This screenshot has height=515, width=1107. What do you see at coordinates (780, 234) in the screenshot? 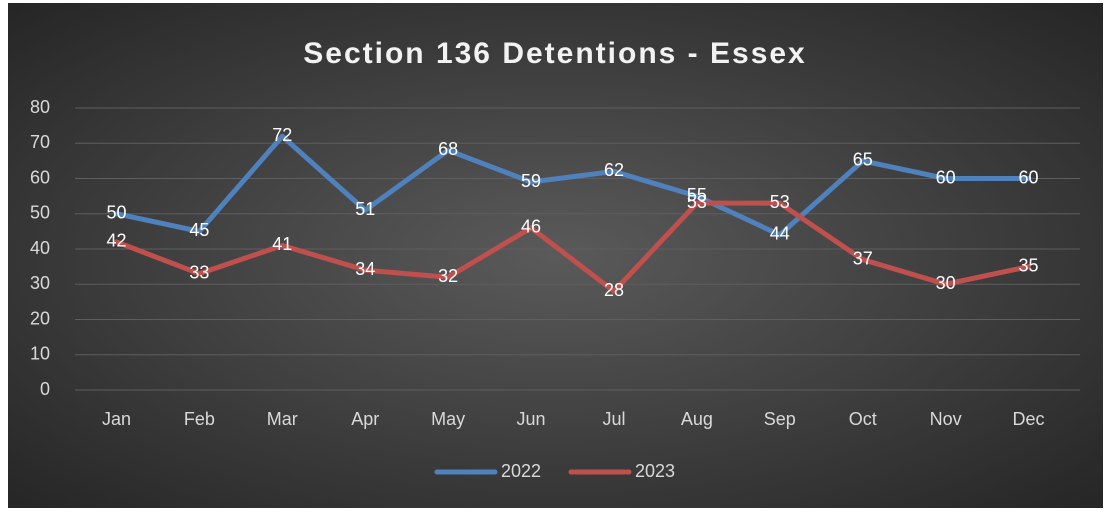
I see `data-label: 44` at bounding box center [780, 234].